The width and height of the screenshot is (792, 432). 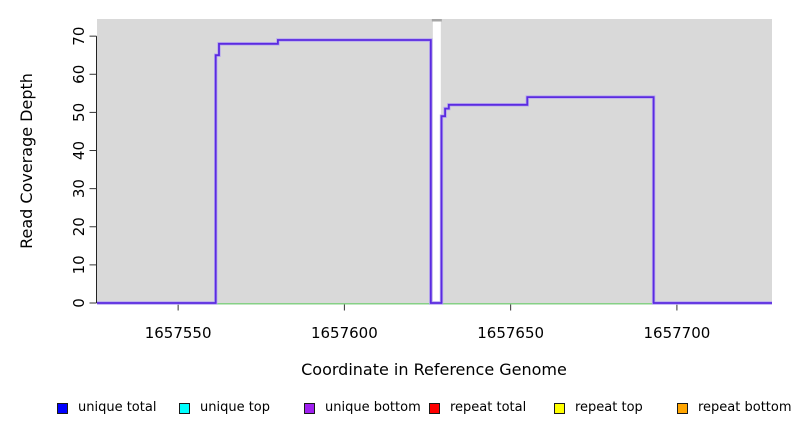 I want to click on x-tick-label: 1657550, so click(x=178, y=333).